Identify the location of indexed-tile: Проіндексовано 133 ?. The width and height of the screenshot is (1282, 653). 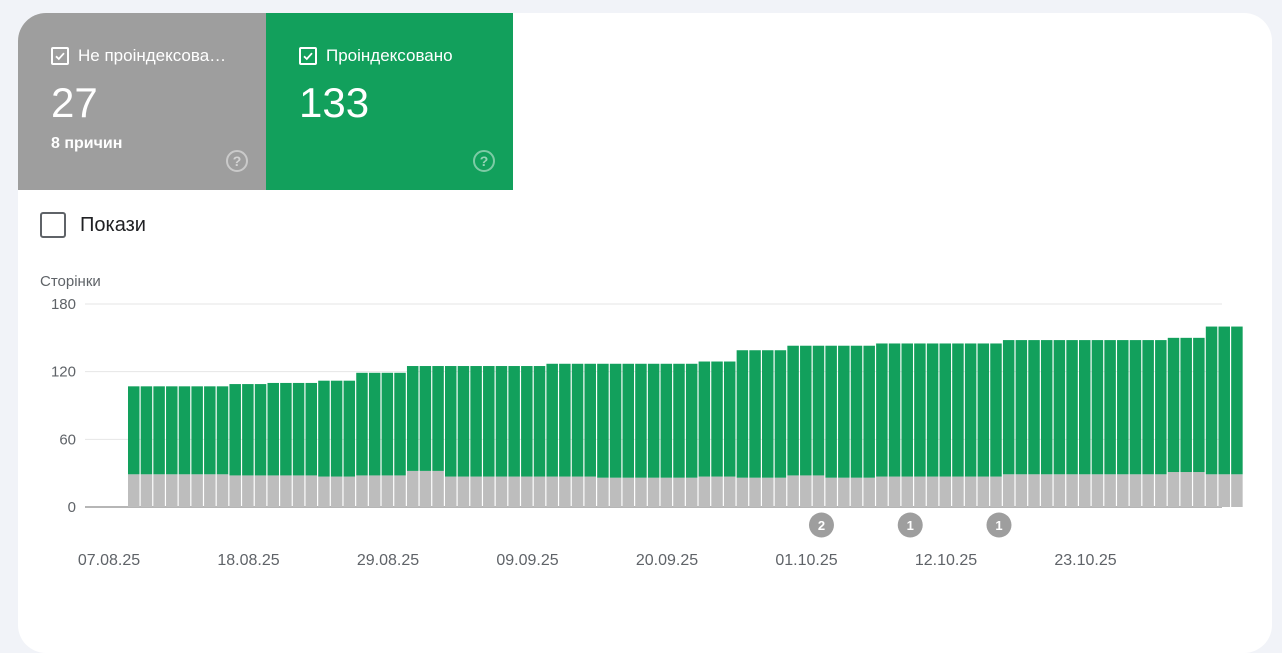
(389, 101).